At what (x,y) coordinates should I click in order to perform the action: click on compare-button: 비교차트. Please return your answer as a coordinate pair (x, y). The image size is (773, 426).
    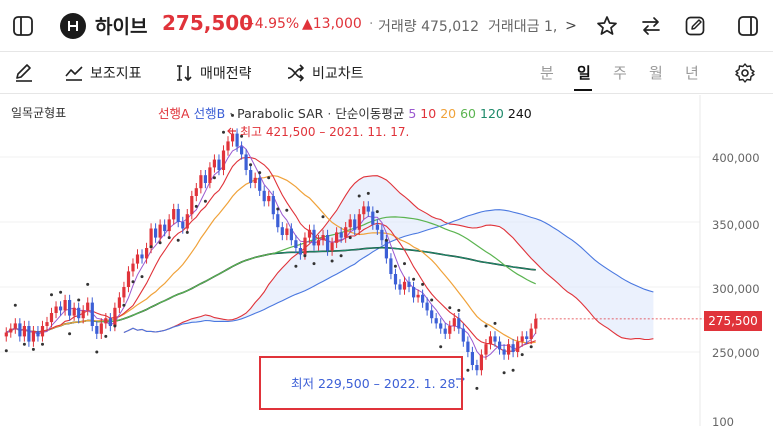
    Looking at the image, I should click on (325, 73).